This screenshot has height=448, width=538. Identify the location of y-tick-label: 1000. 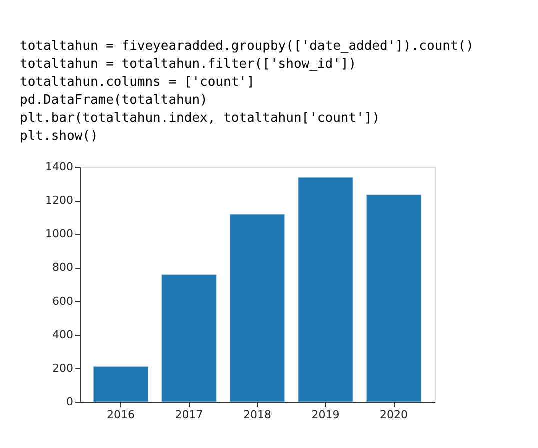
(60, 234).